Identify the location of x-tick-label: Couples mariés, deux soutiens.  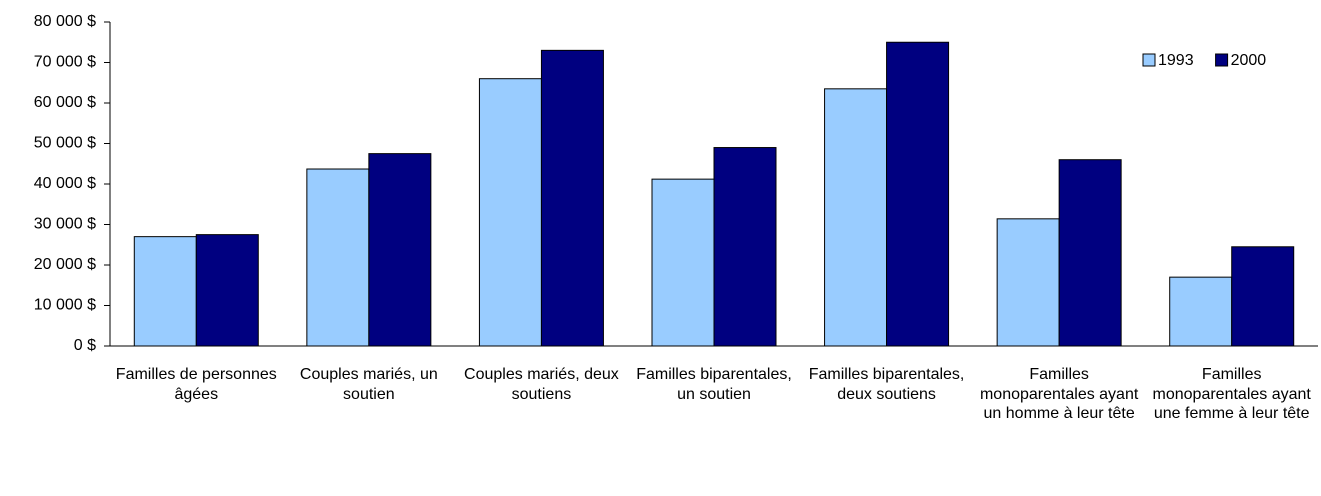
(541, 384).